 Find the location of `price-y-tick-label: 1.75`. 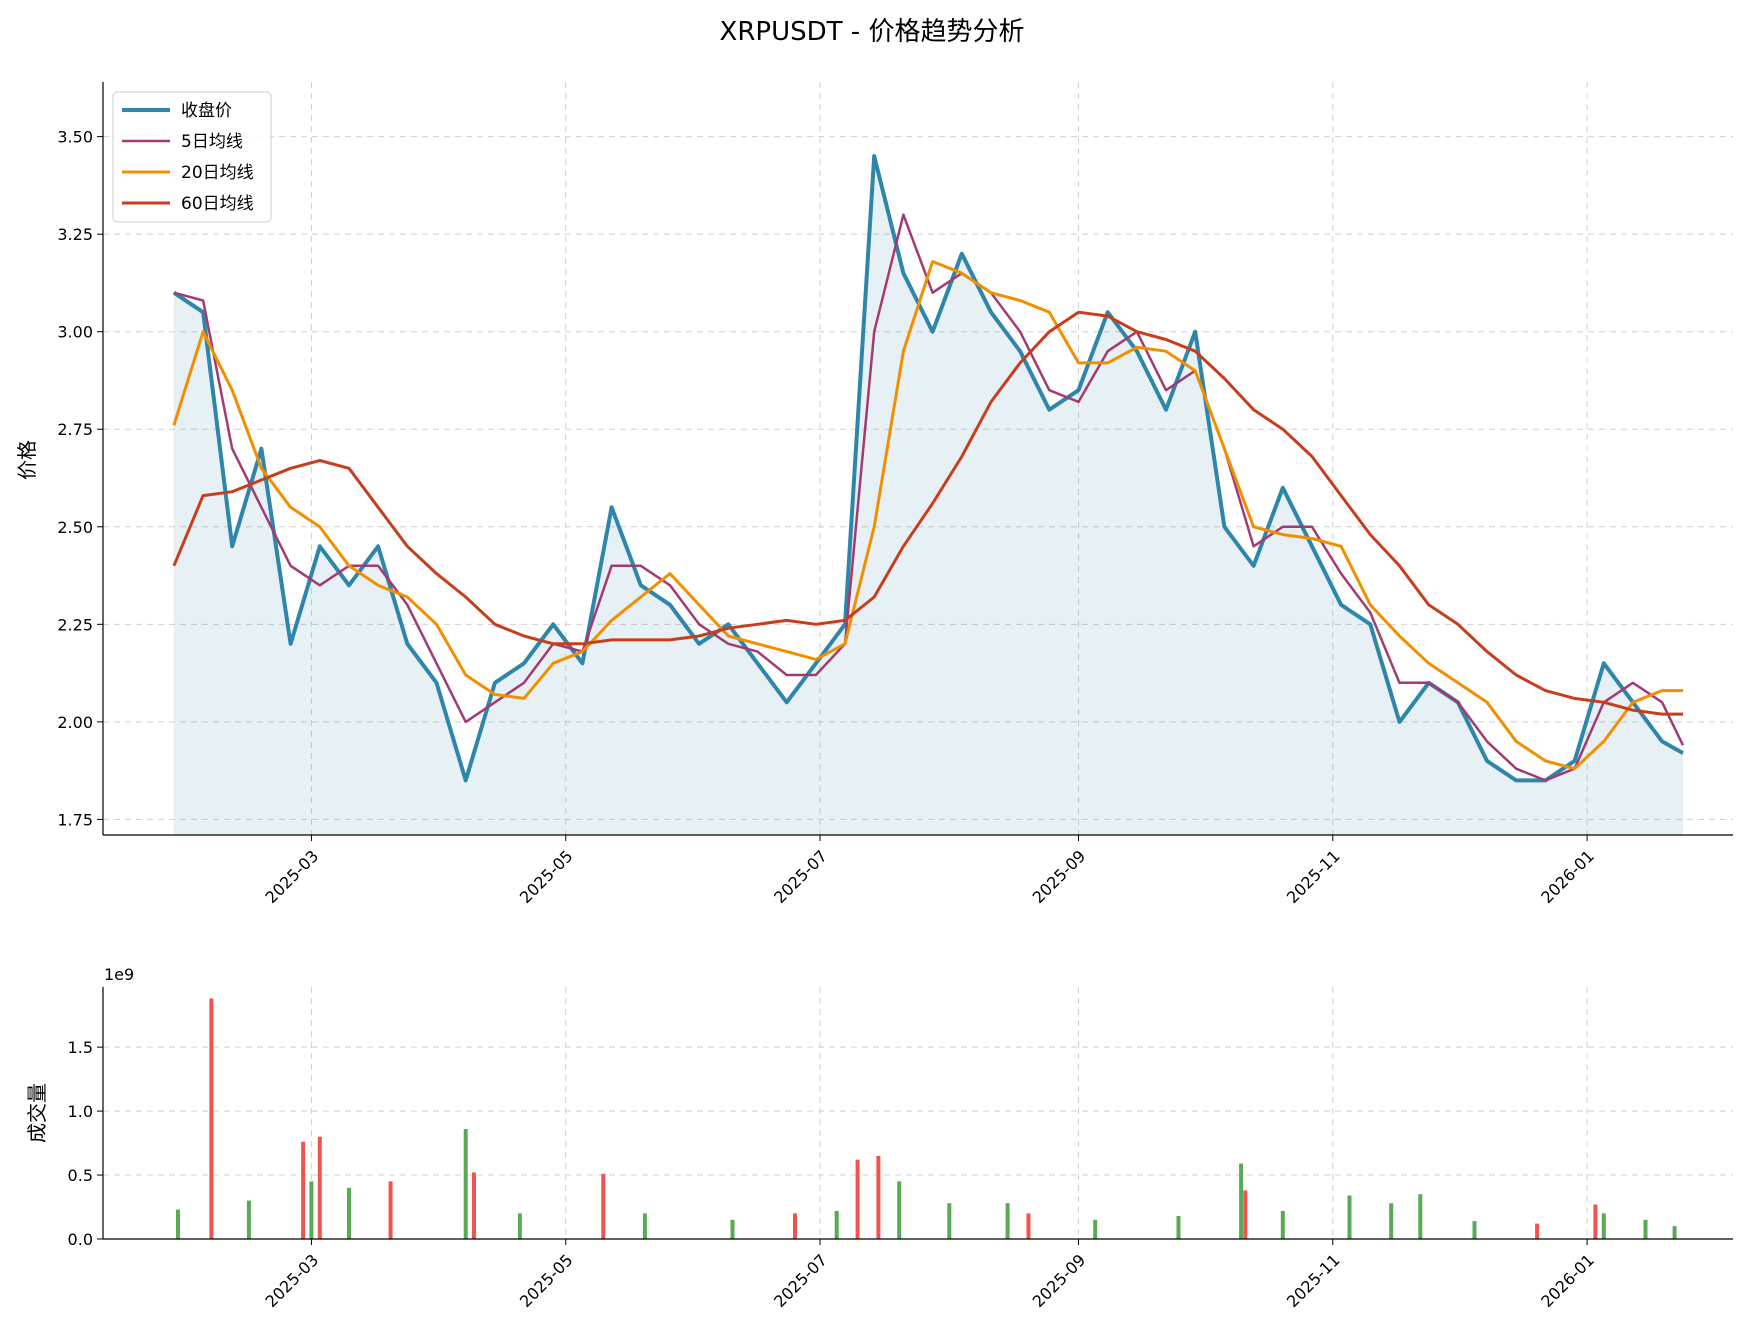

price-y-tick-label: 1.75 is located at coordinates (75, 819).